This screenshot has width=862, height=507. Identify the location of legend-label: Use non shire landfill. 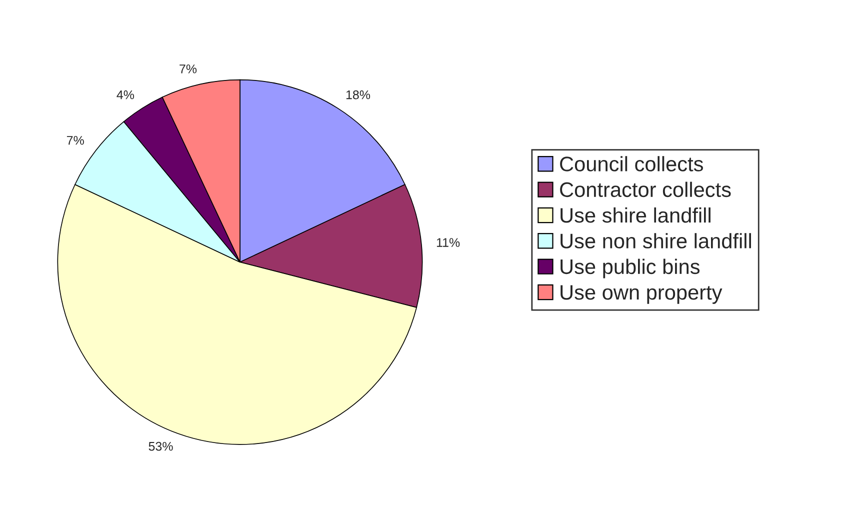
(656, 240).